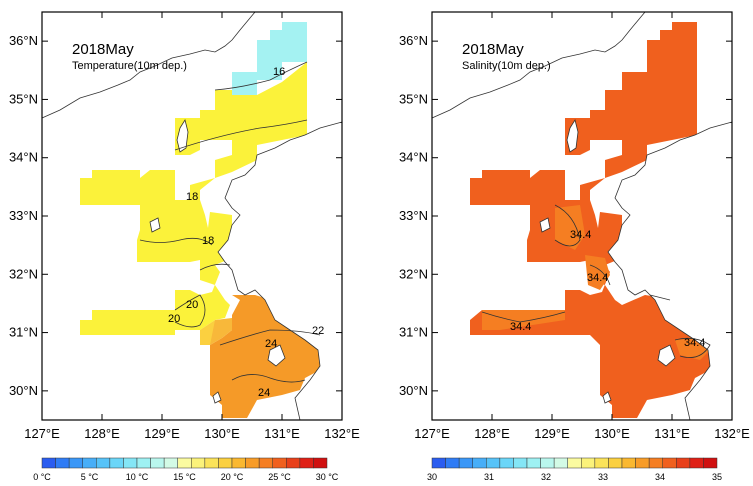 The height and width of the screenshot is (486, 753). I want to click on colorbar-label: 0 °C, so click(42, 477).